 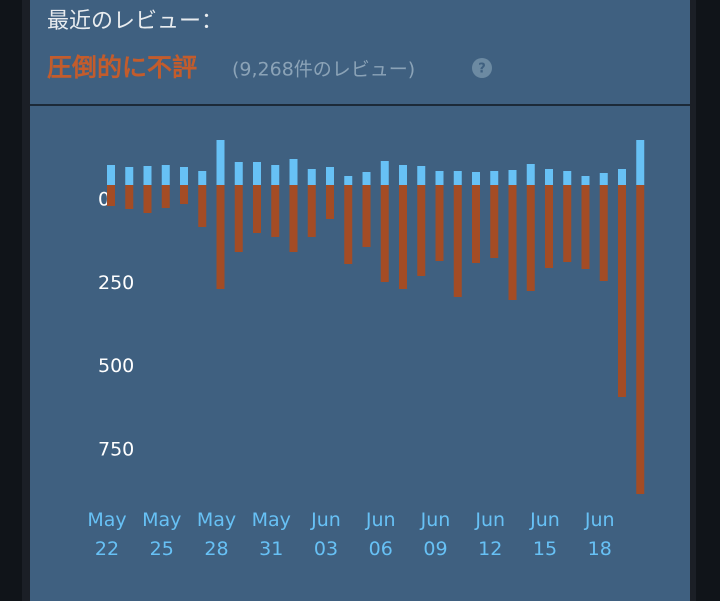 I want to click on x-tick-label: May 22, so click(x=106, y=534).